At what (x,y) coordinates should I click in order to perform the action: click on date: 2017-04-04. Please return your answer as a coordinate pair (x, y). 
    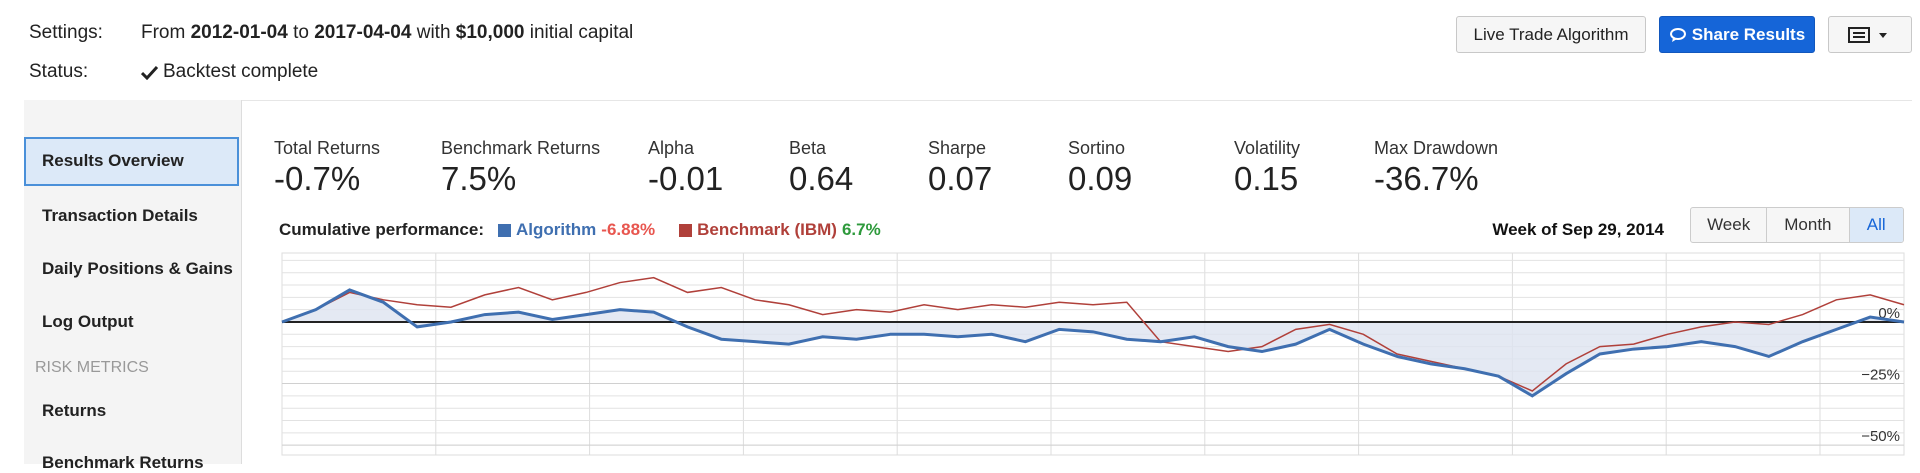
    Looking at the image, I should click on (363, 32).